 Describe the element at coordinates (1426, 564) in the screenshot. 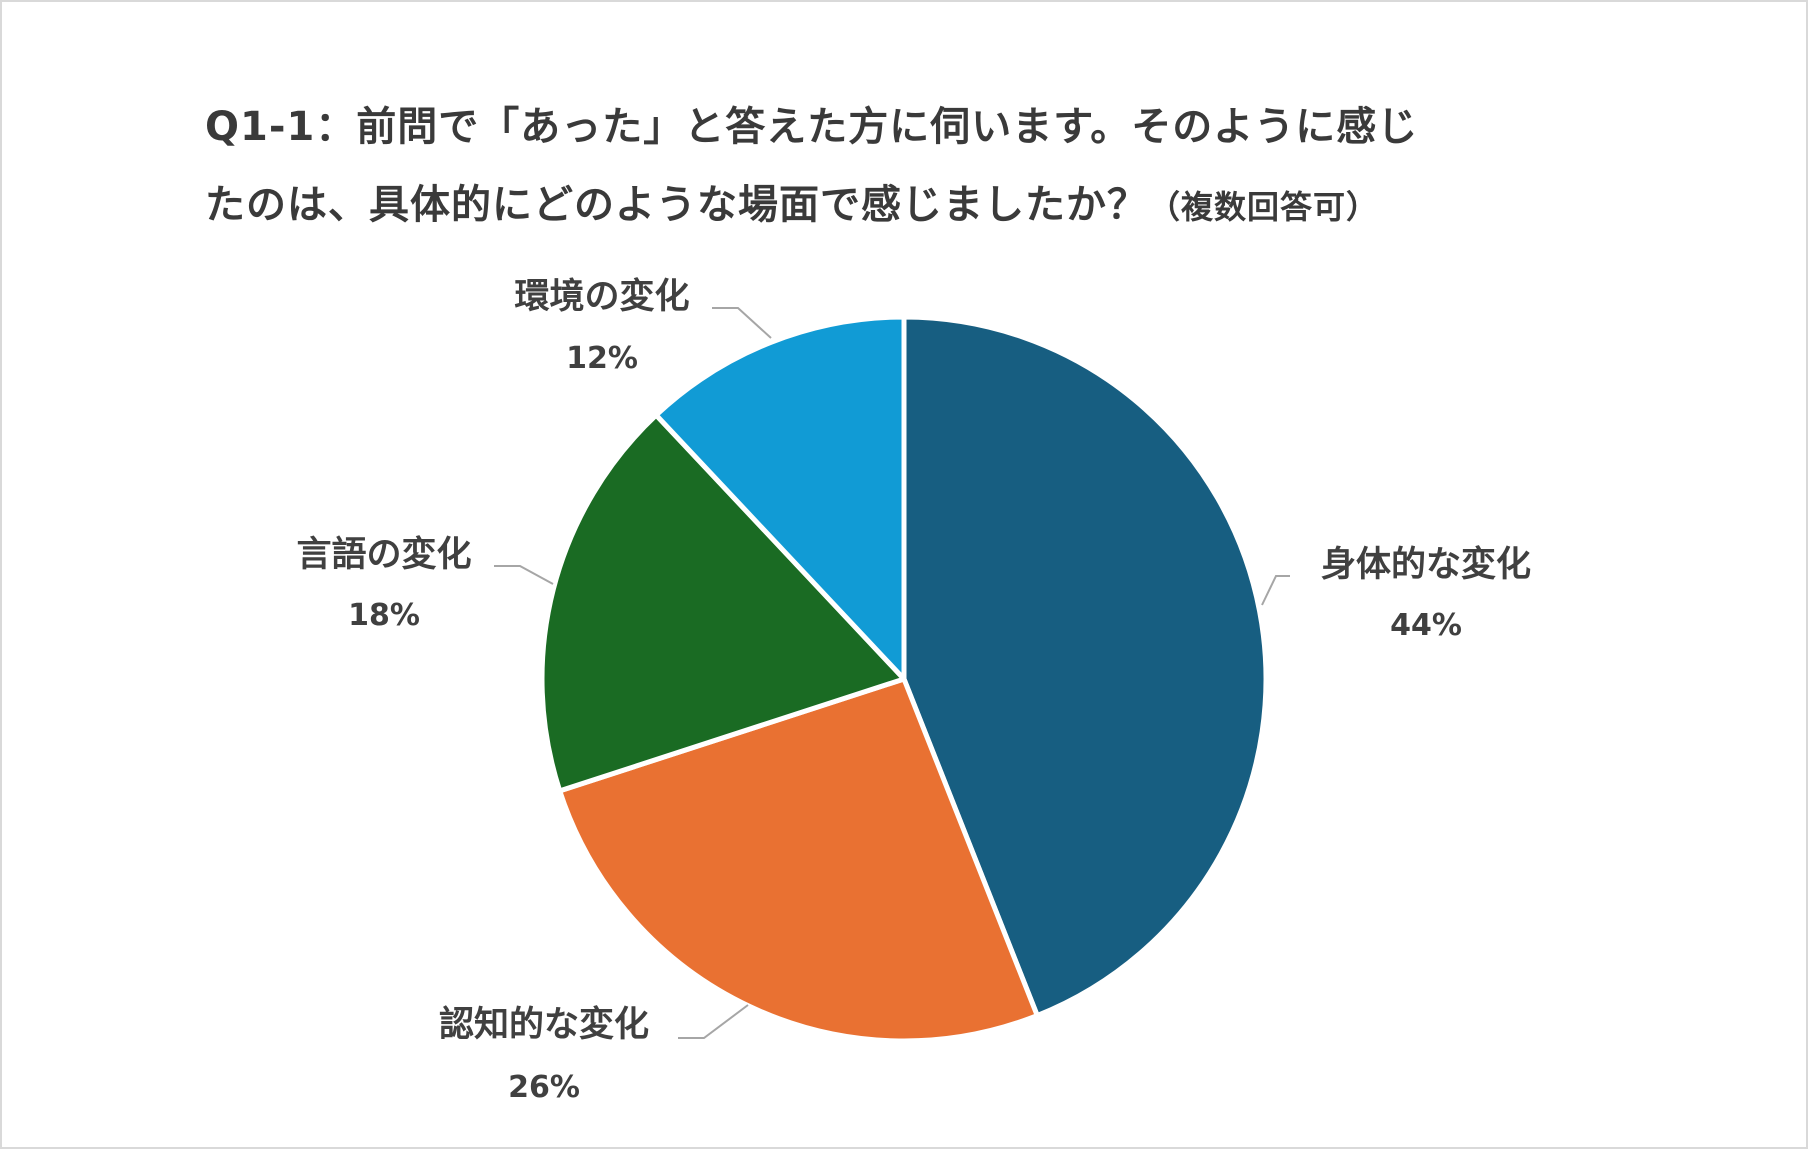

I see `data-label-name-0: 身体的な変化` at that location.